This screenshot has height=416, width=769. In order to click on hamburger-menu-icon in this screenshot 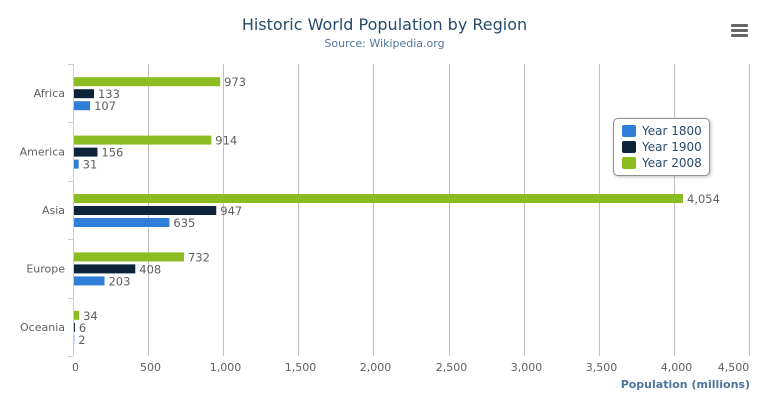, I will do `click(739, 30)`.